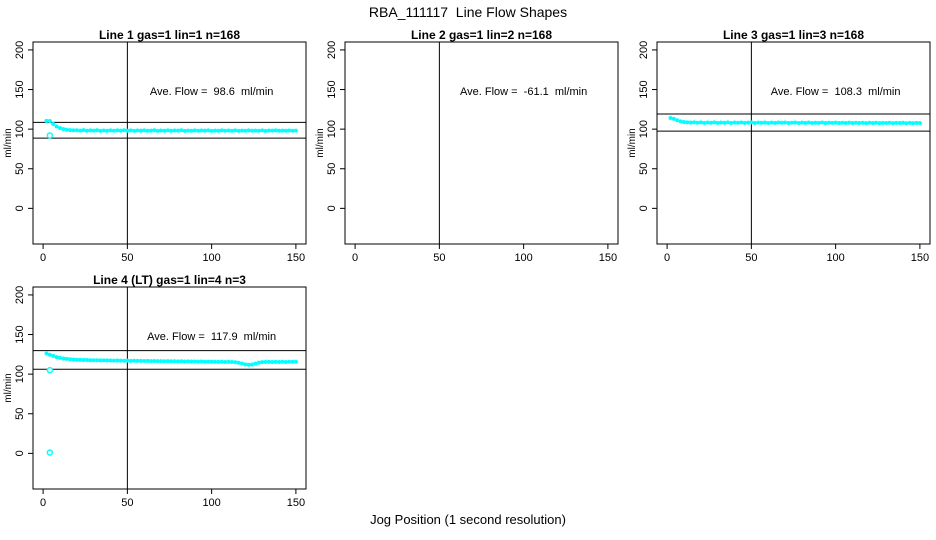 This screenshot has height=540, width=936. I want to click on y-tick-label: 200, so click(20, 295).